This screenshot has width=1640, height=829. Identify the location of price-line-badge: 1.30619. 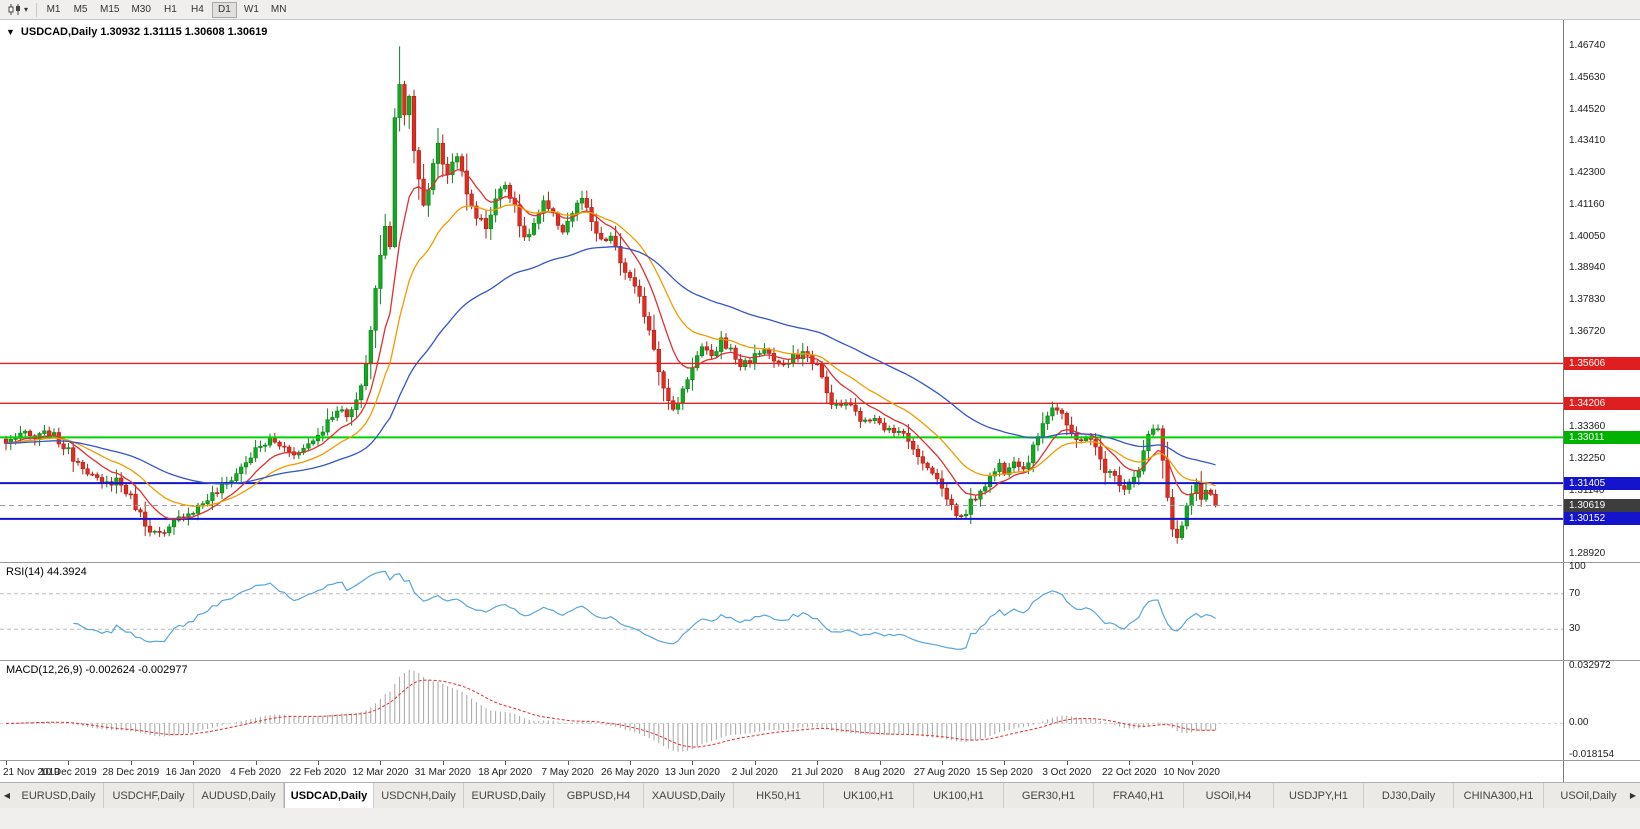
(1602, 505).